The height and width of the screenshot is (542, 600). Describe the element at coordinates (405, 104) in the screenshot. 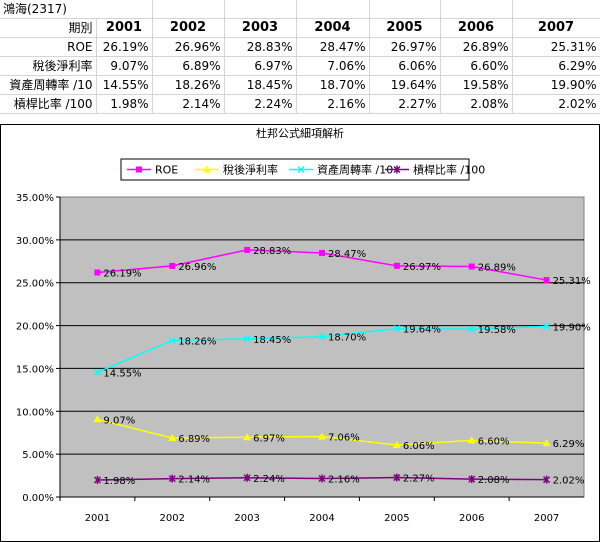

I see `table-cell: 2.27%` at that location.